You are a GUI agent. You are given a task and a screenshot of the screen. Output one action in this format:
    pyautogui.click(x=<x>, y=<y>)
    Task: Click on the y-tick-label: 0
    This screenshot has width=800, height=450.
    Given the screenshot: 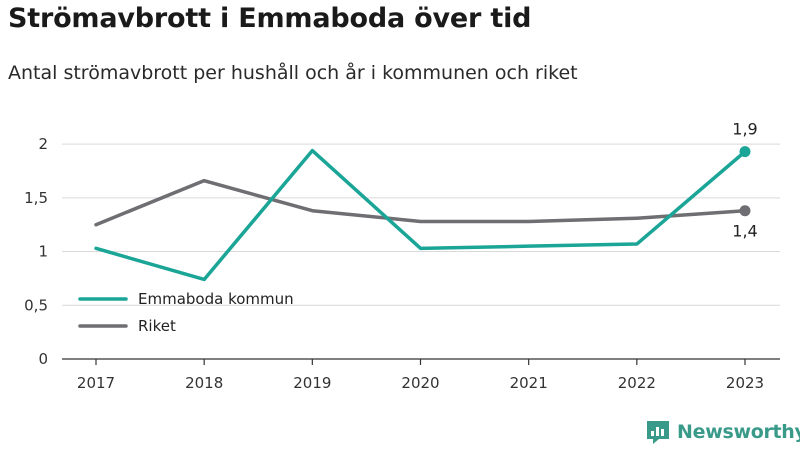 What is the action you would take?
    pyautogui.click(x=43, y=359)
    